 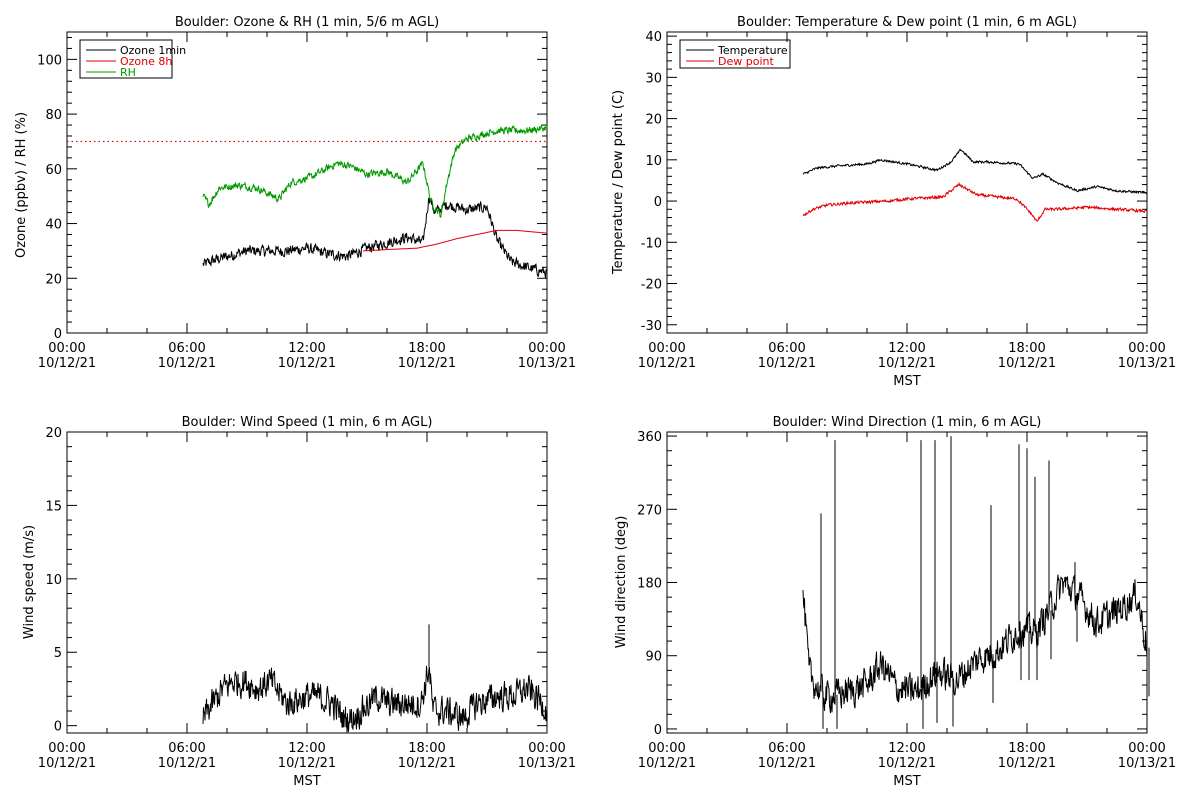 I want to click on legend: Ozone 1min Ozone 8h RH, so click(x=132, y=59).